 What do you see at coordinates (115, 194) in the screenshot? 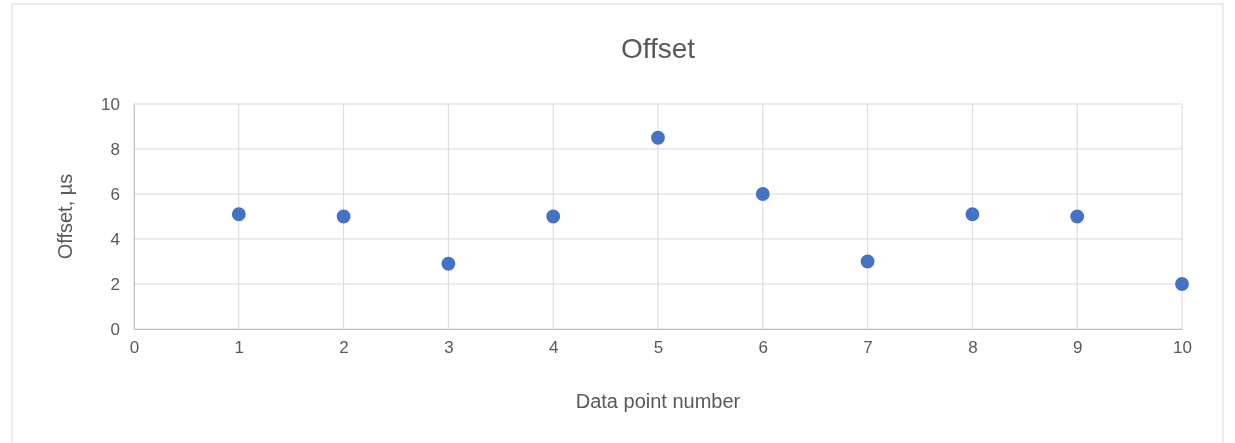
I see `y-tick-label: 6` at bounding box center [115, 194].